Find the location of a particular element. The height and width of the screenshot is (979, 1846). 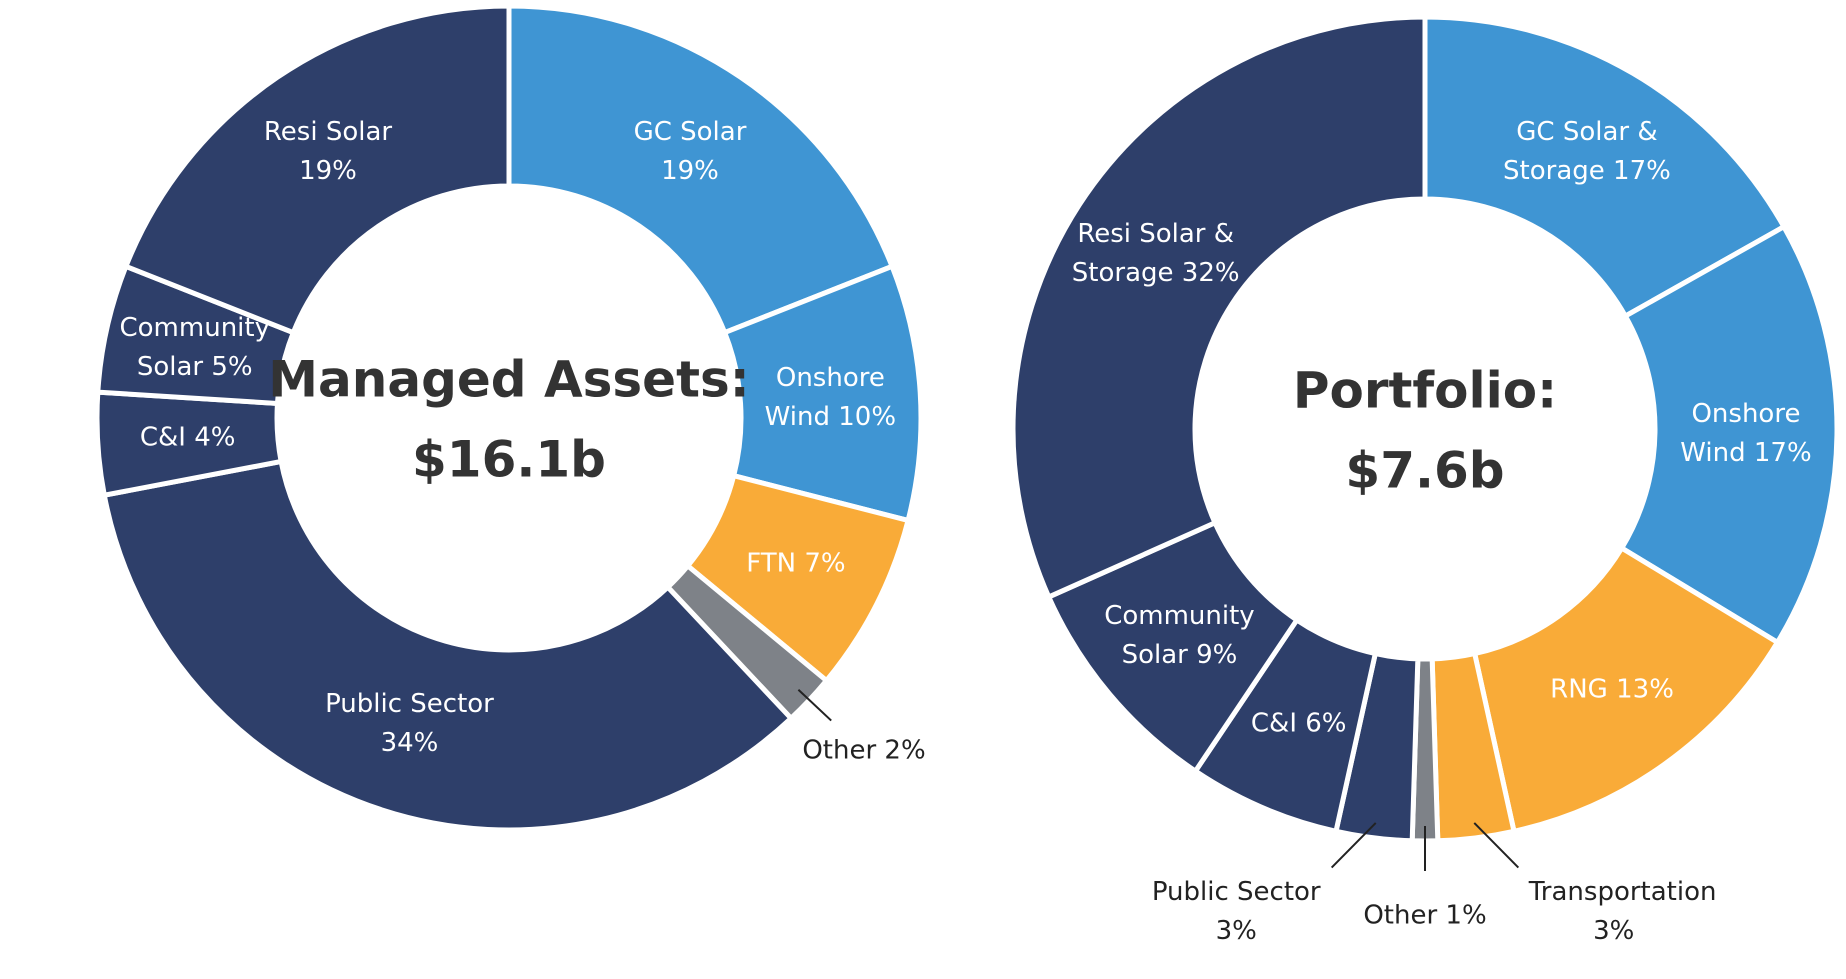

slice-label: Community Solar 5% is located at coordinates (195, 348).